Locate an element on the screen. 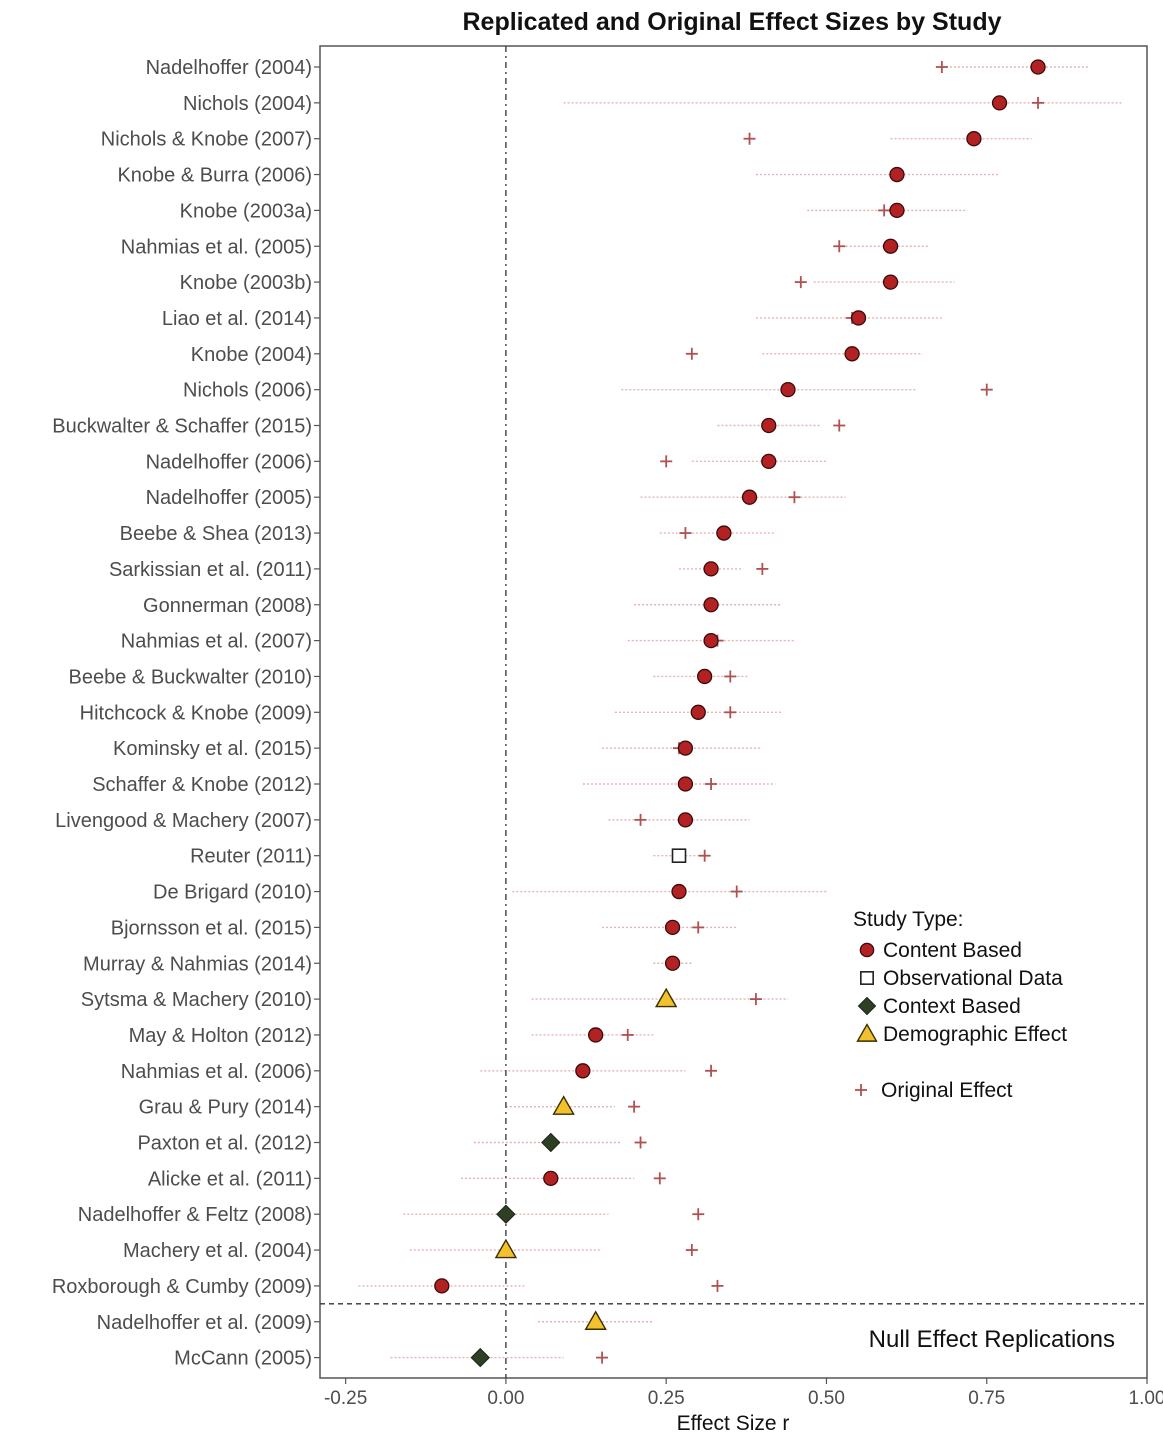  study-label: McCann (2005) is located at coordinates (243, 1359).